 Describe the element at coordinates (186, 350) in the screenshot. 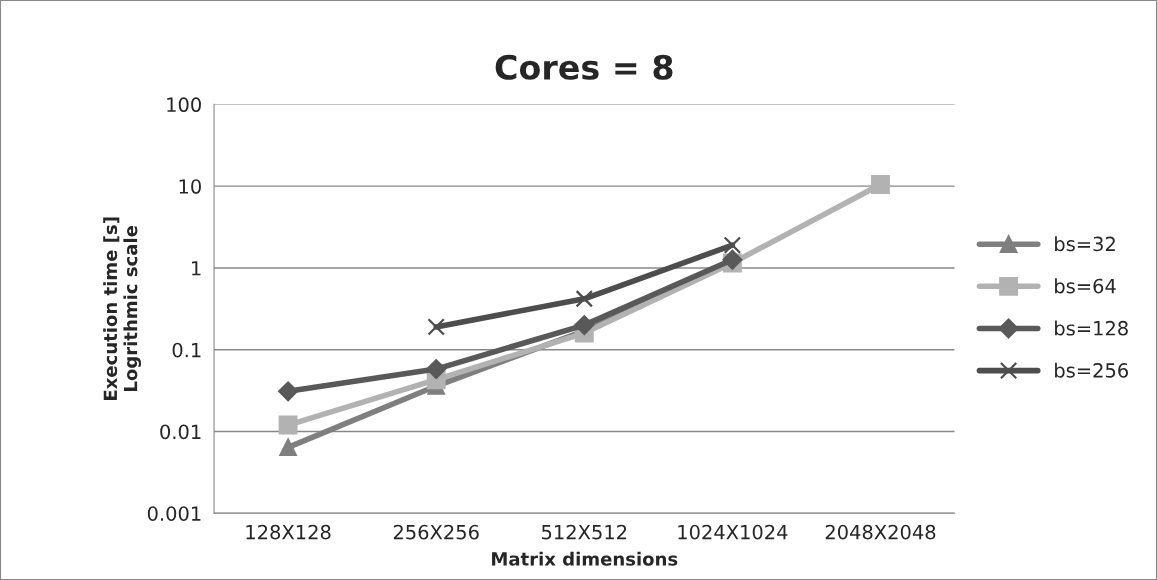

I see `y-tick-label: 0.1` at that location.